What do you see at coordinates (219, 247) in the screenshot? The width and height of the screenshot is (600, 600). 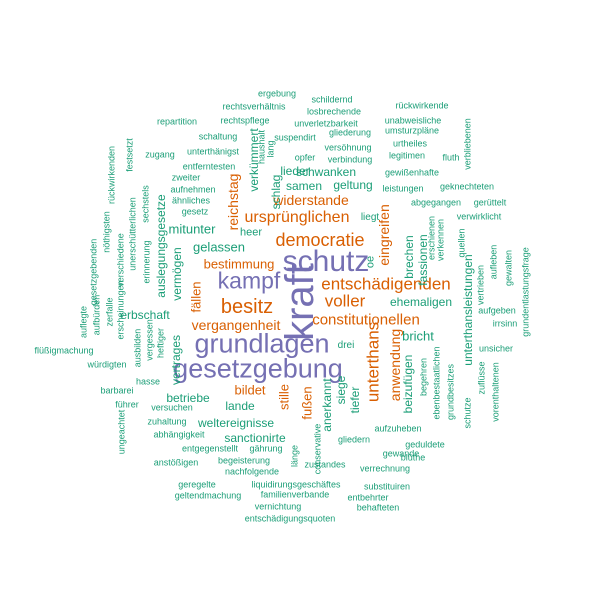 I see `word-gelassen: gelassen` at bounding box center [219, 247].